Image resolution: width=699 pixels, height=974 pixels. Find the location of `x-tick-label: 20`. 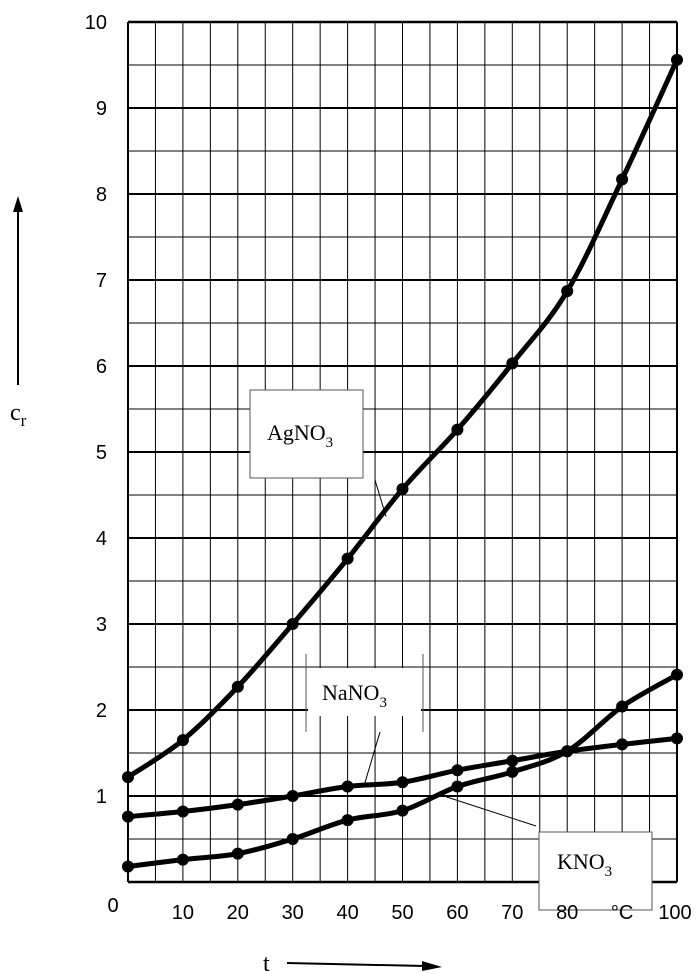

x-tick-label: 20 is located at coordinates (238, 913).